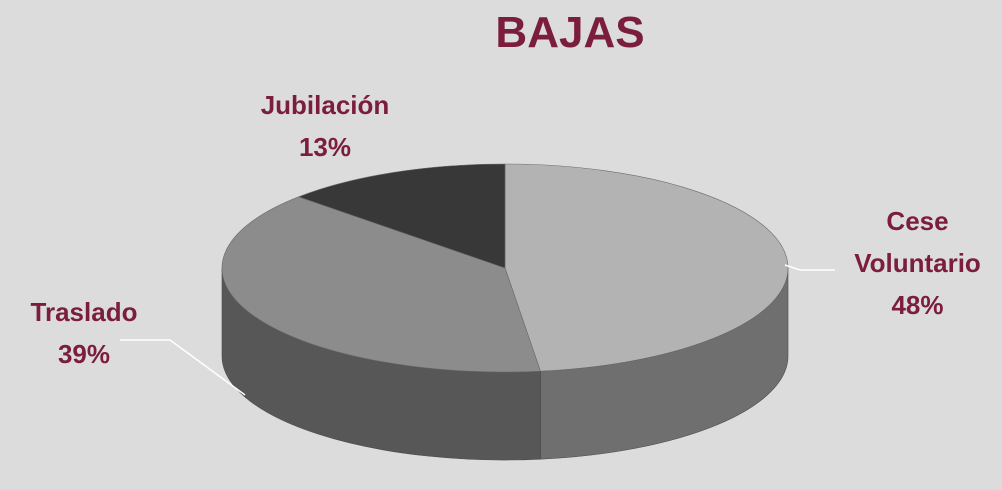 The image size is (1002, 490). I want to click on slice-label: Jubilación 13%, so click(325, 126).